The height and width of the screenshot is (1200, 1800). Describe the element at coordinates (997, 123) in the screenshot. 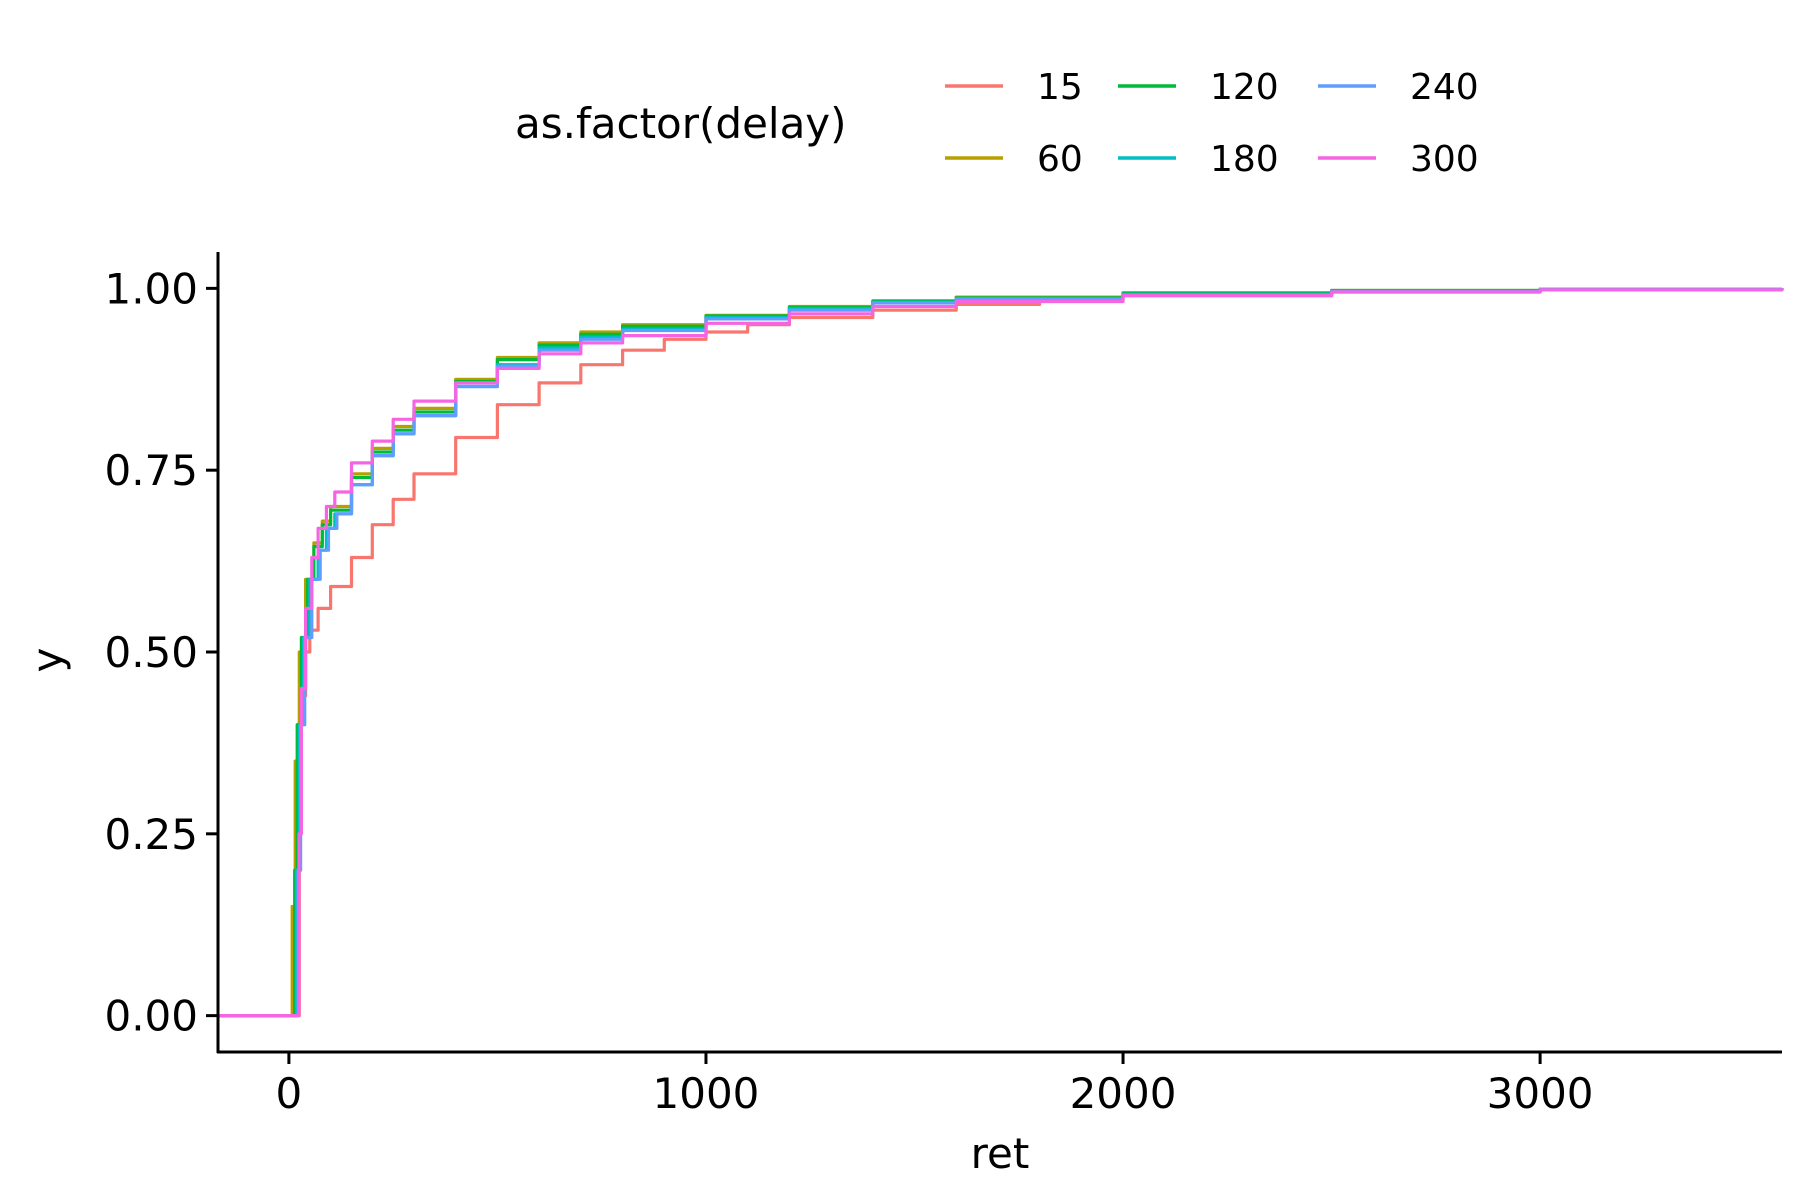

I see `legend: as.factor(delay) 15 60 120 180 240 300` at that location.